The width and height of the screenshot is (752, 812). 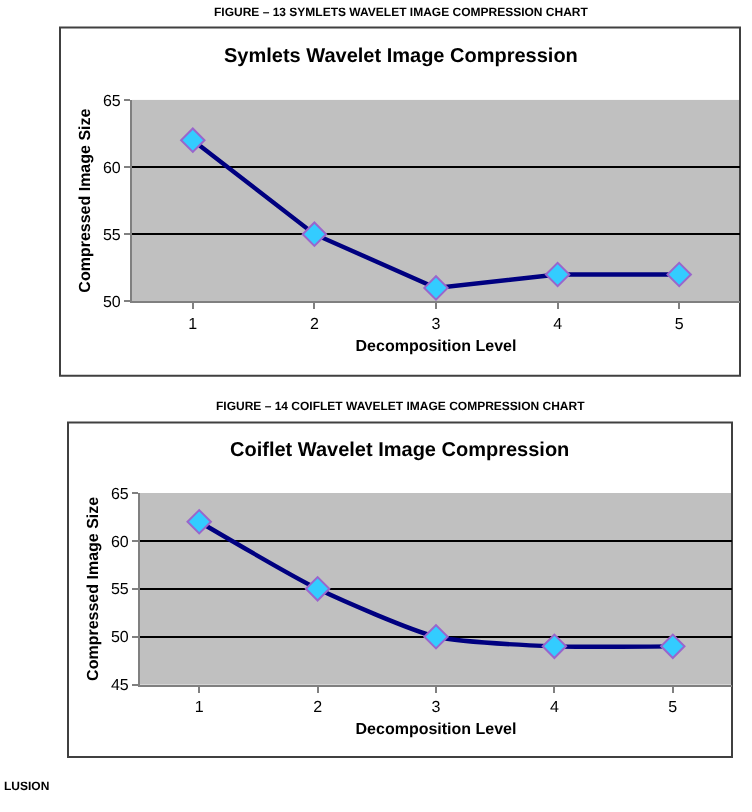 I want to click on chart-title: Coiflet Wavelet Image Compression, so click(x=400, y=451).